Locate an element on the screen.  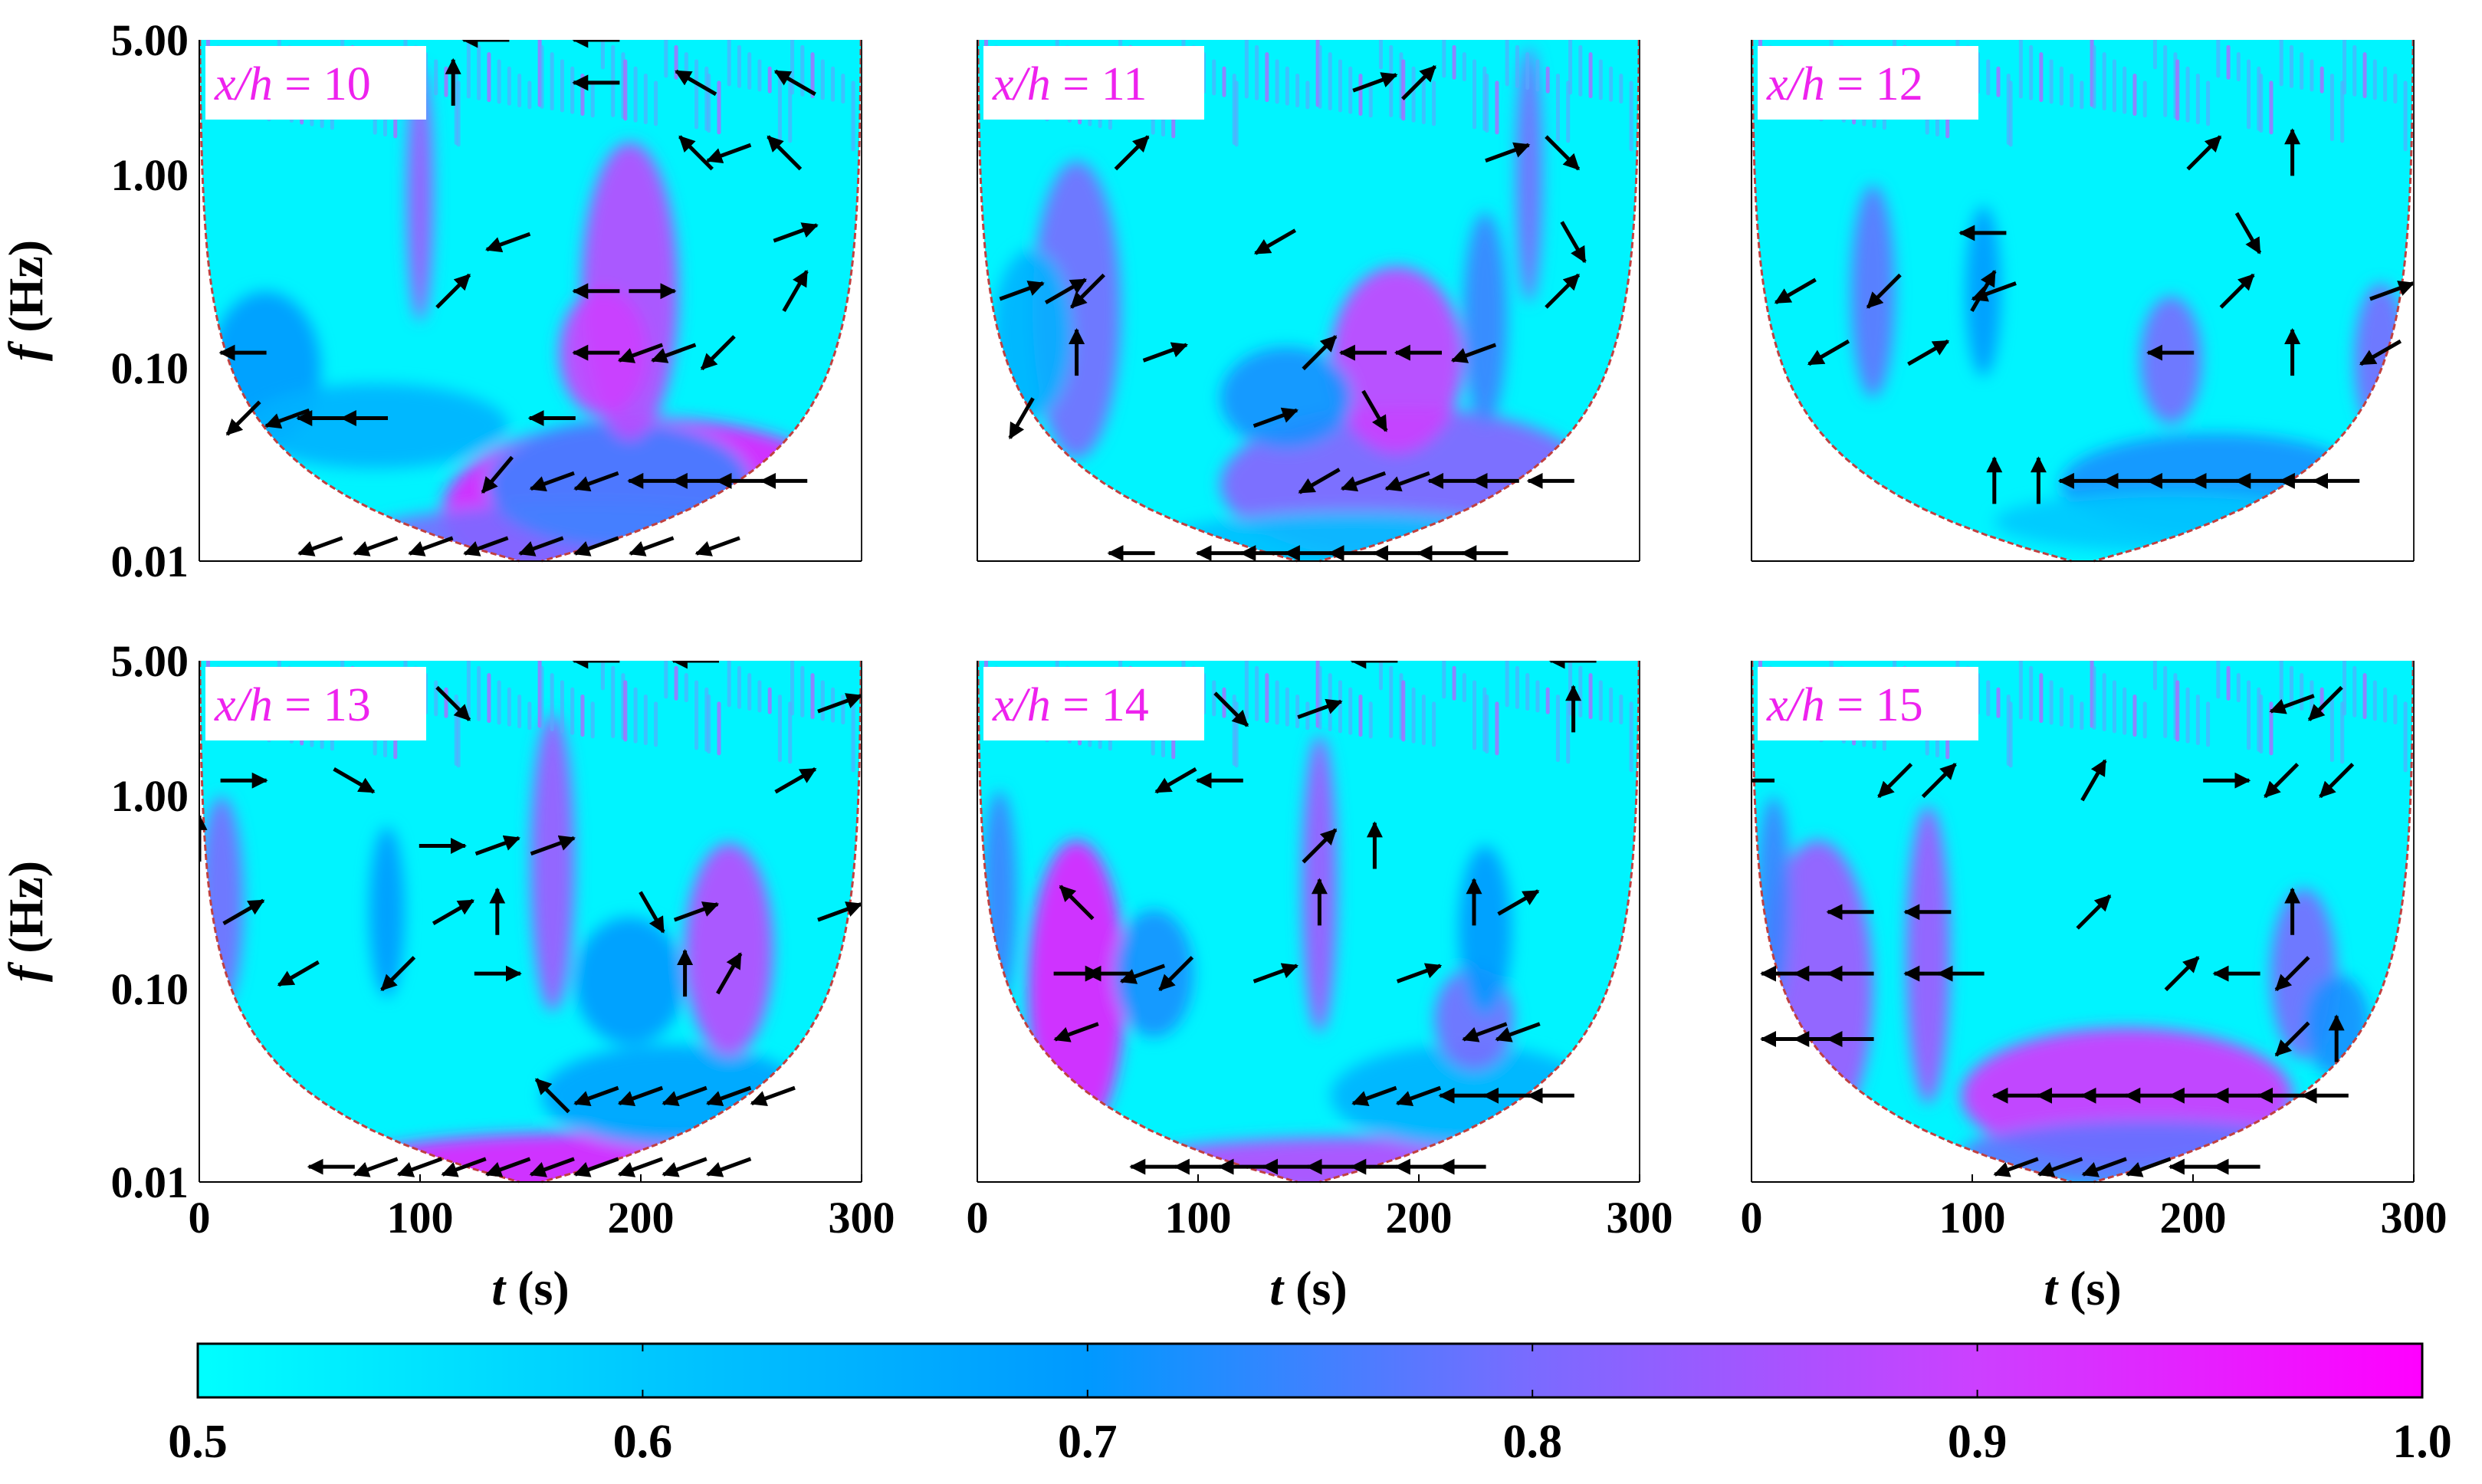
panel-label-text: x/h = 15 is located at coordinates (1845, 705).